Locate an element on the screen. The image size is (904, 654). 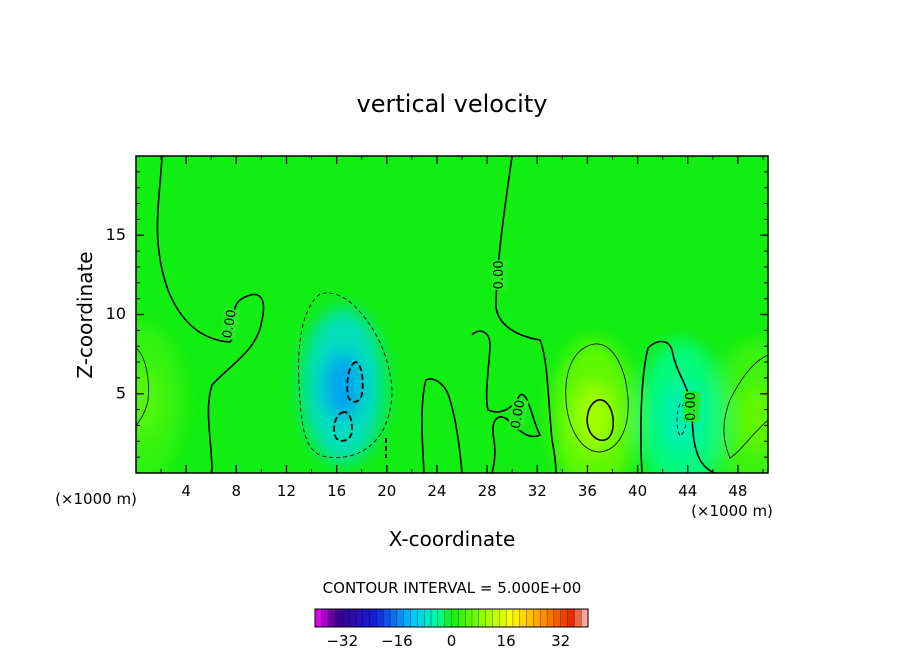
field-feature-core-downdraft is located at coordinates (342, 385).